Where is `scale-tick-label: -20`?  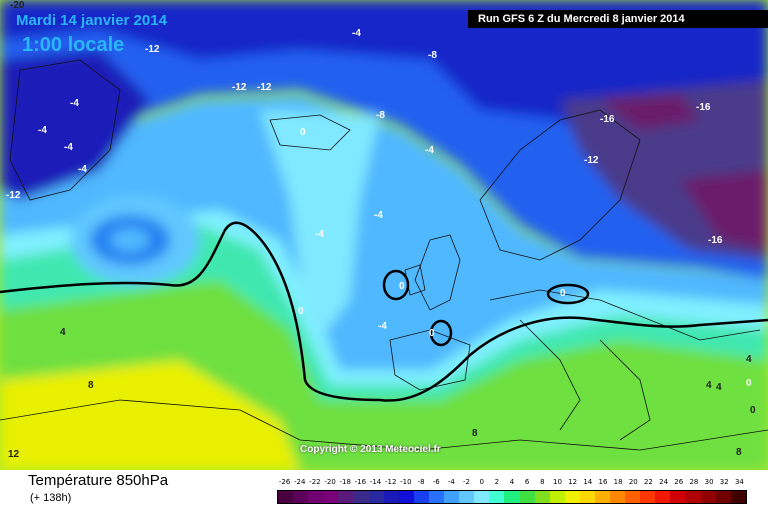 scale-tick-label: -20 is located at coordinates (330, 482).